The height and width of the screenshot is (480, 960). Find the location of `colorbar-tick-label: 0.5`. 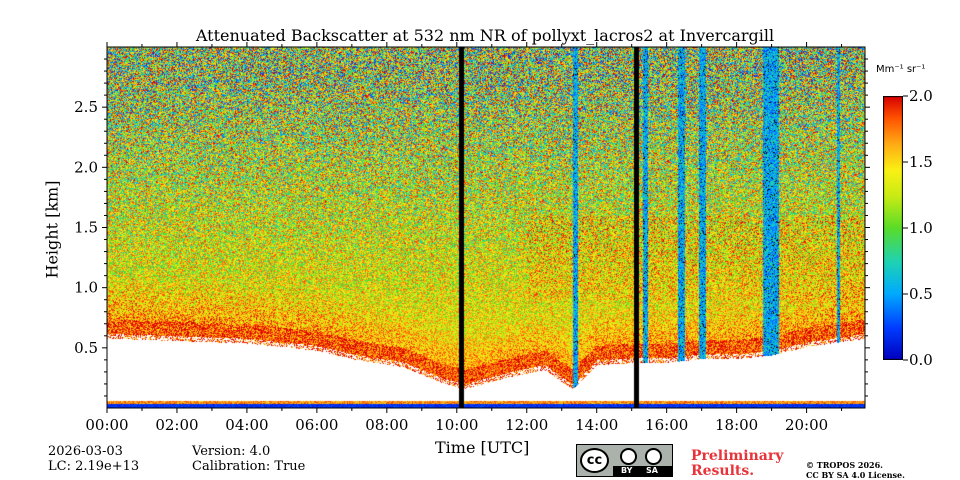

colorbar-tick-label: 0.5 is located at coordinates (921, 294).